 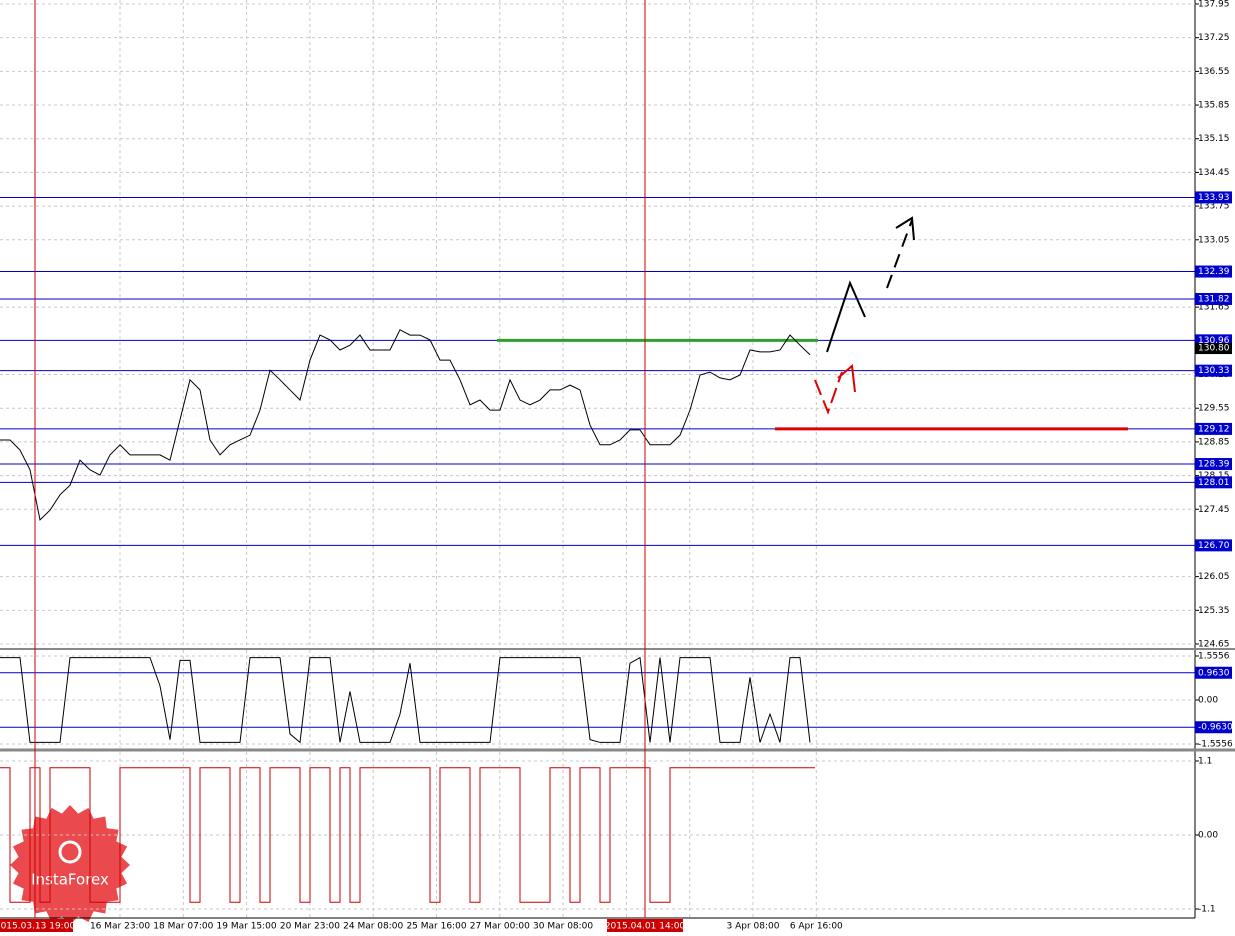 I want to click on level-label: 133.93, so click(x=1214, y=198).